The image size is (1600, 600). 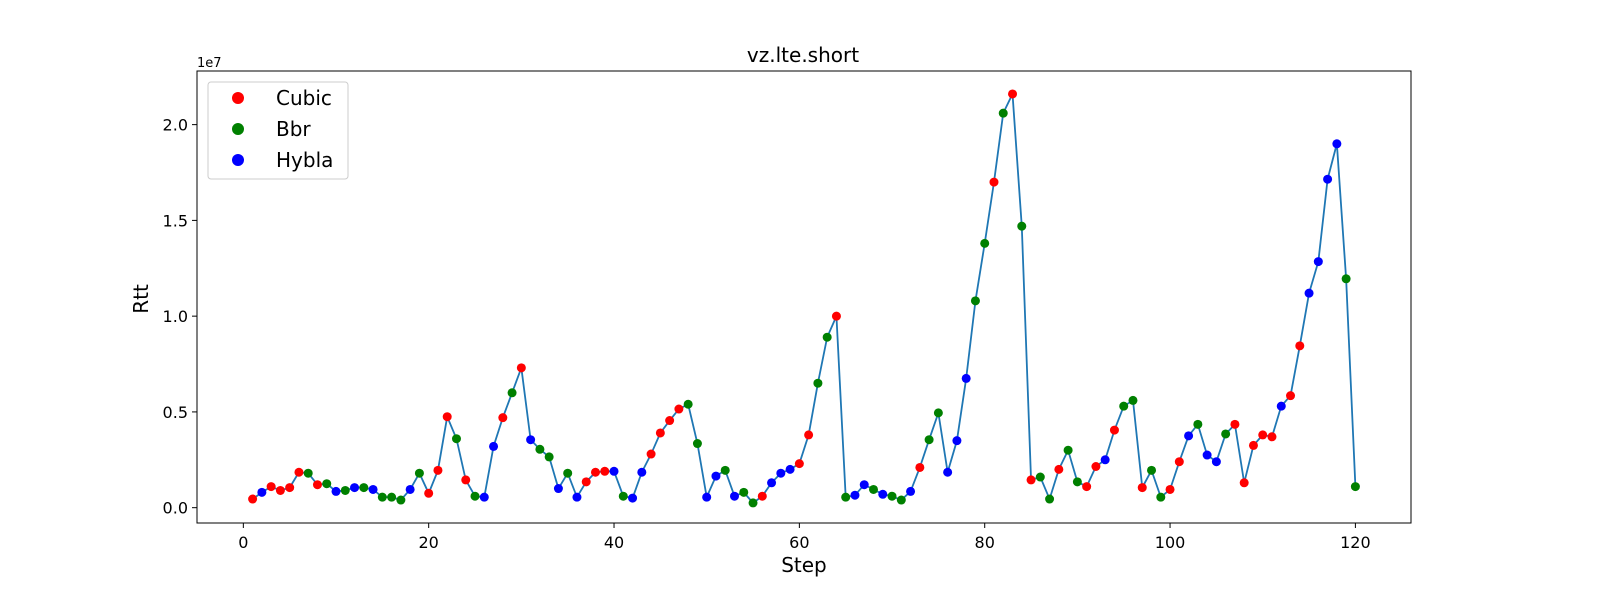 What do you see at coordinates (428, 542) in the screenshot?
I see `x-tick-label: 20` at bounding box center [428, 542].